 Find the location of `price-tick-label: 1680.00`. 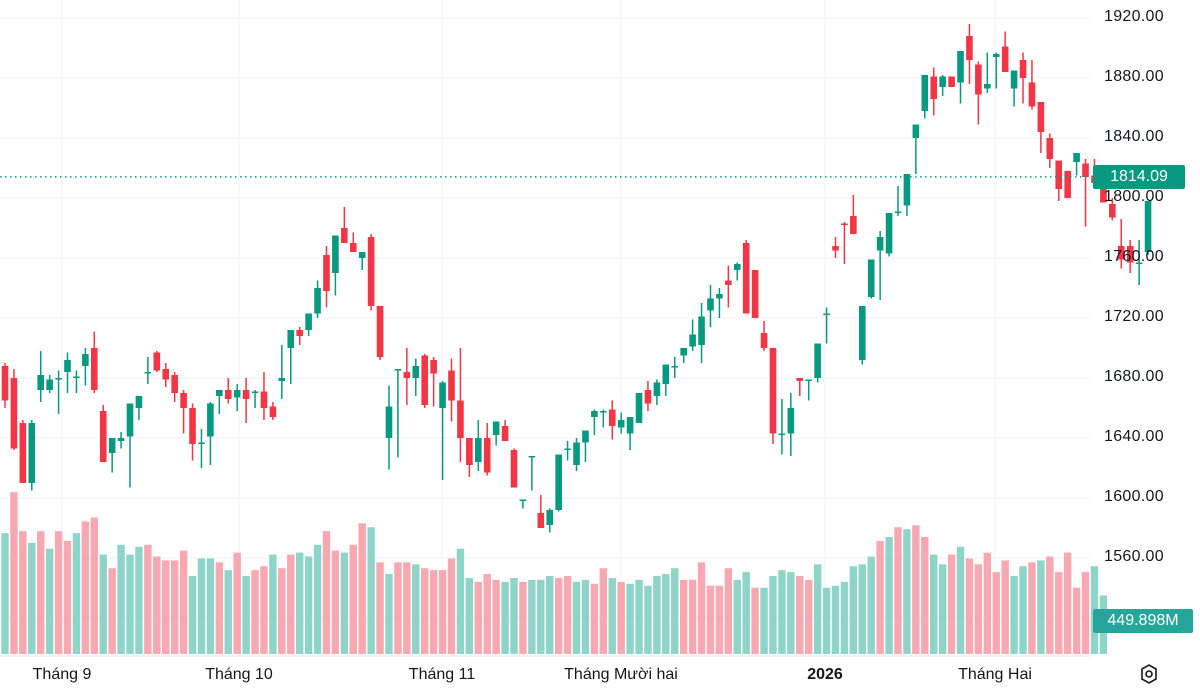

price-tick-label: 1680.00 is located at coordinates (1134, 376).